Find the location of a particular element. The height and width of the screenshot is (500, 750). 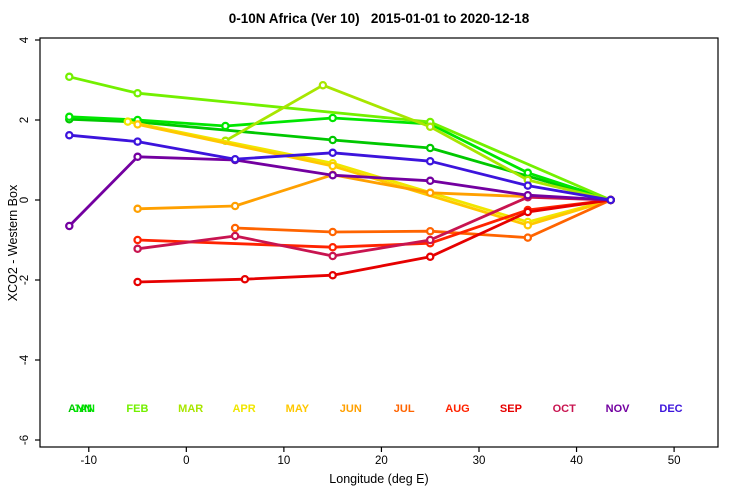

y-tick-label: -4 is located at coordinates (25, 359).